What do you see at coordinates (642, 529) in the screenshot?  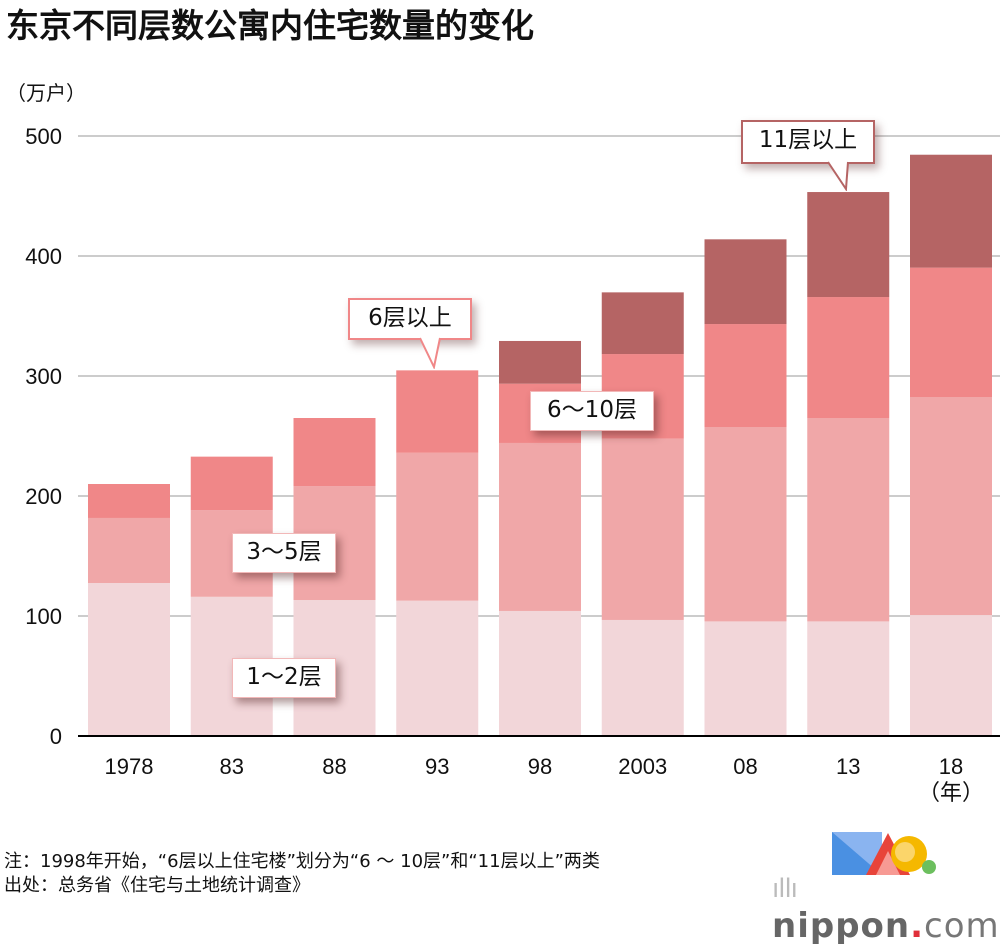 I see `bar-segment-floors-3-5-2003` at bounding box center [642, 529].